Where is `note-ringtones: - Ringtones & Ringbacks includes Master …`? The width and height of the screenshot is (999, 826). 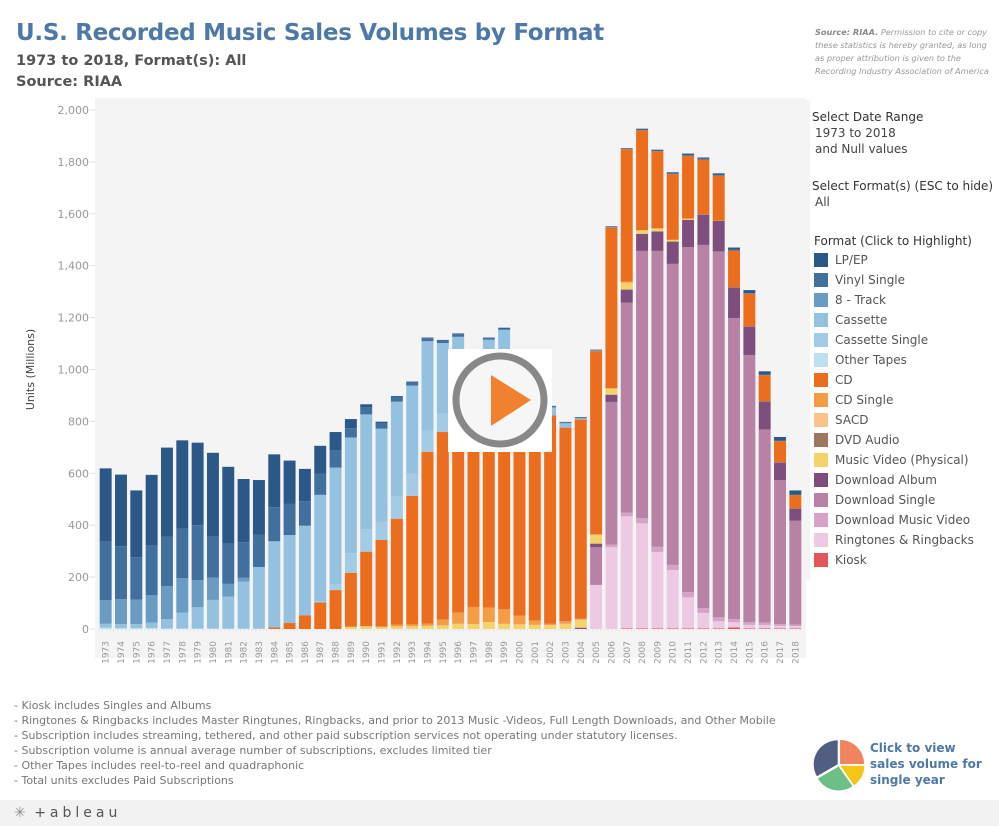
note-ringtones: - Ringtones & Ringbacks includes Master … is located at coordinates (395, 720).